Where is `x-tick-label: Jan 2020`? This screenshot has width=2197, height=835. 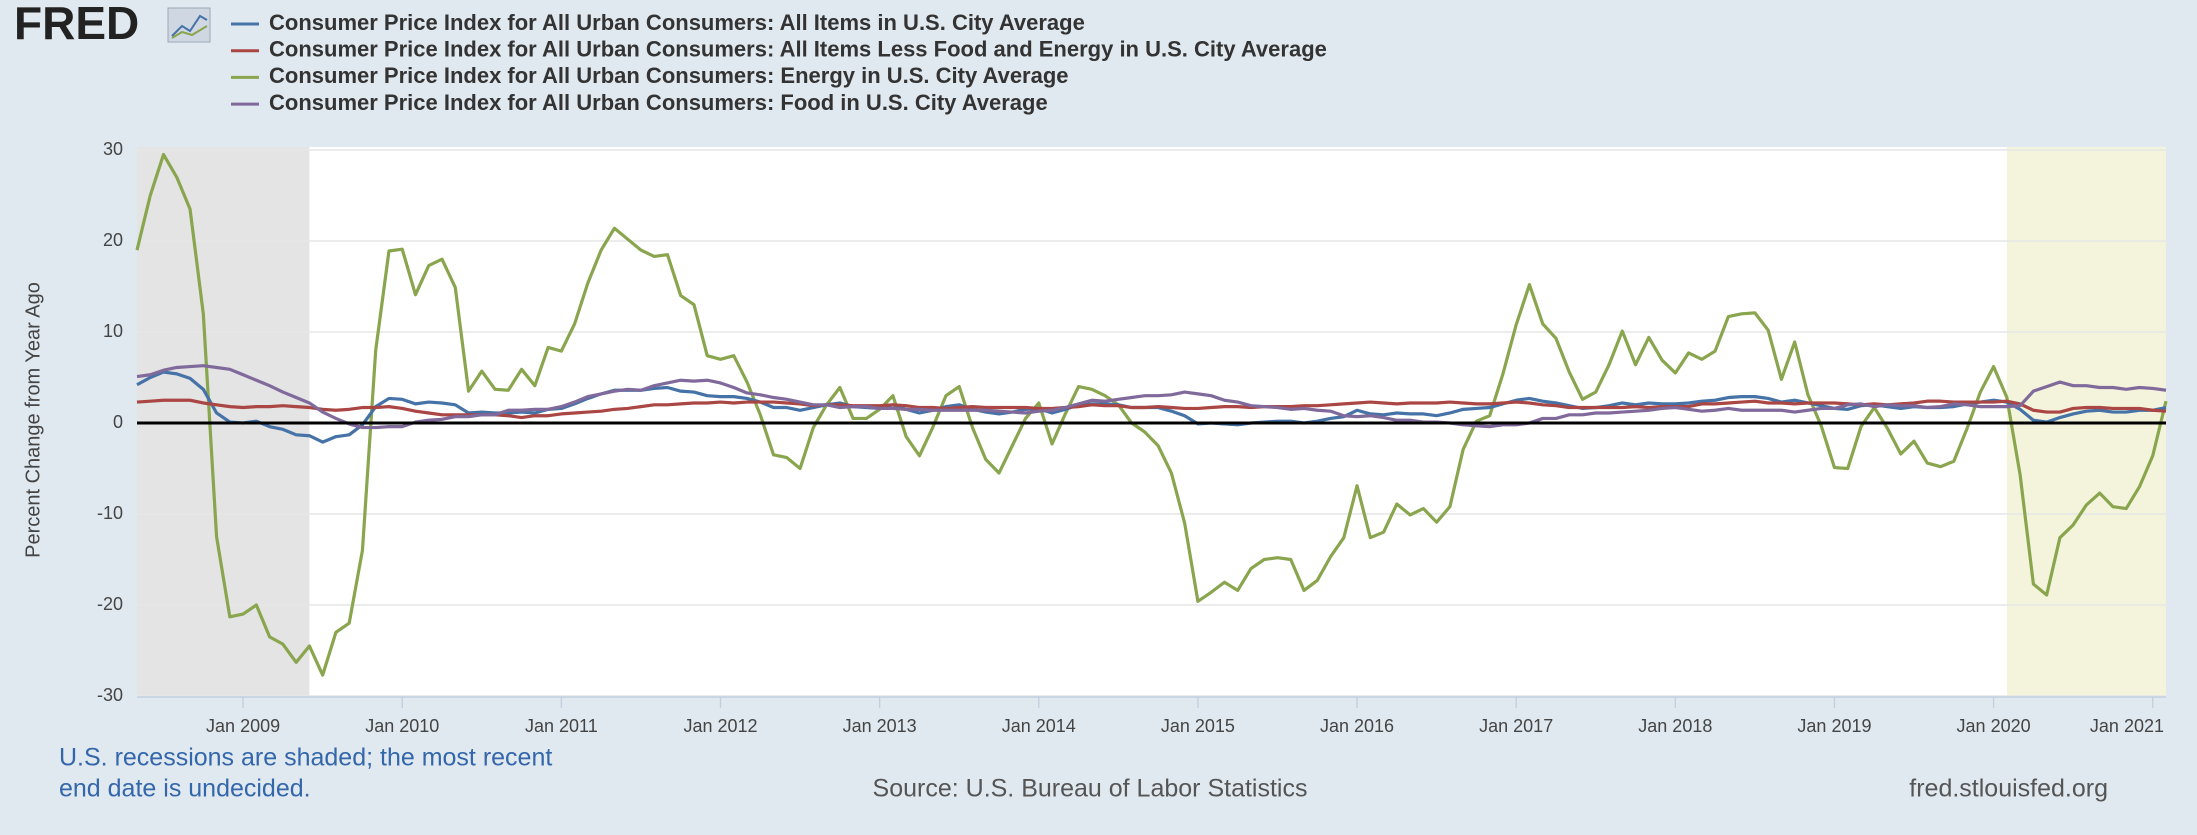 x-tick-label: Jan 2020 is located at coordinates (1994, 726).